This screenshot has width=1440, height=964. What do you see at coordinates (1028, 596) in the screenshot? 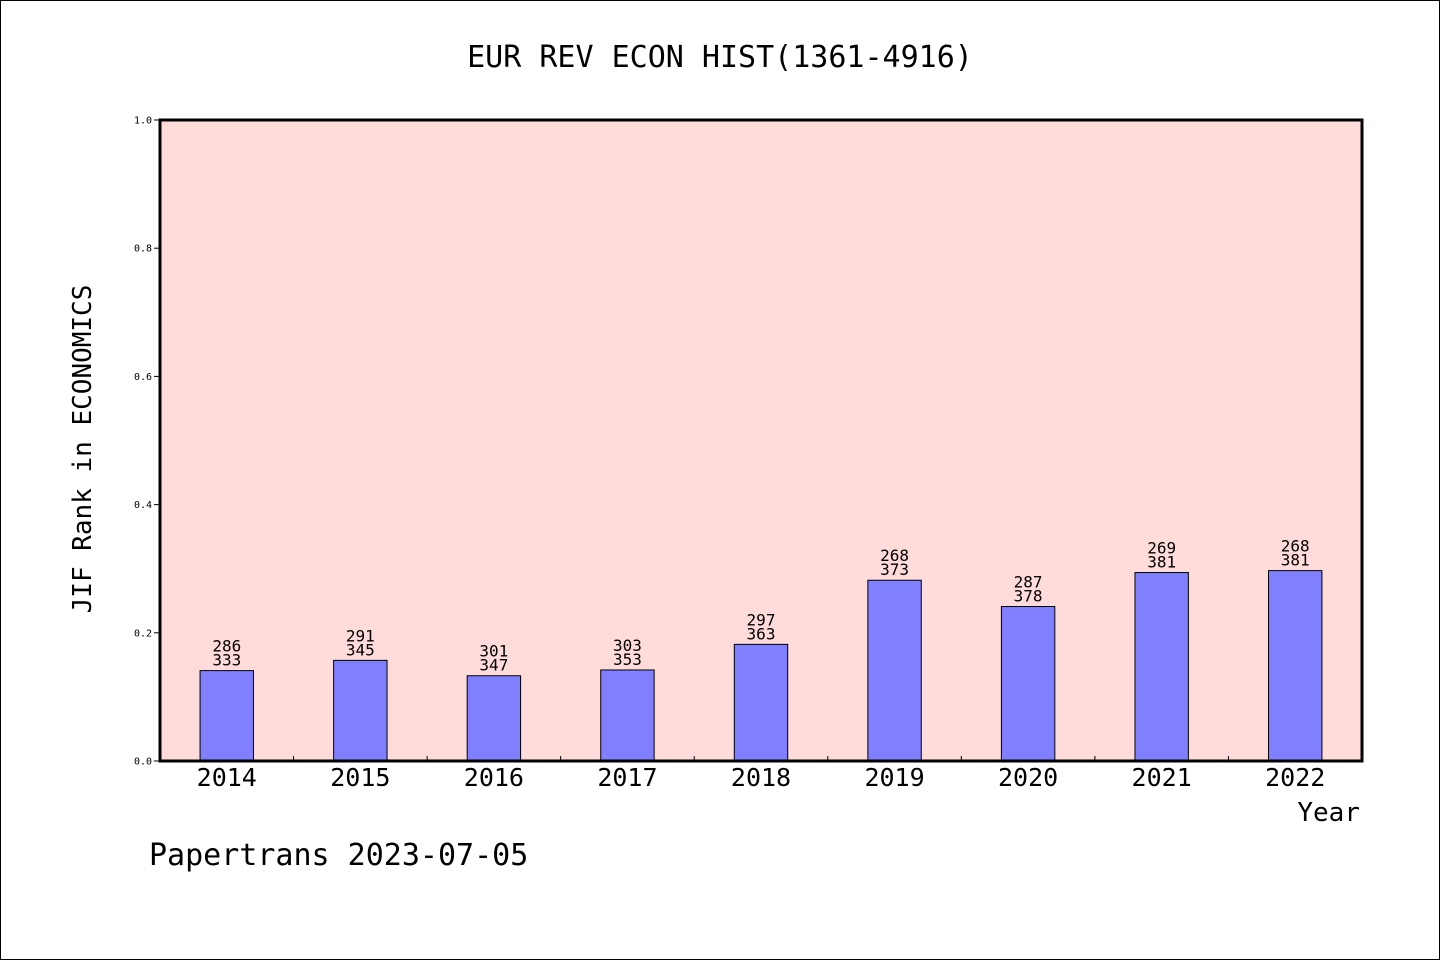
I see `bar-total-label: 378` at bounding box center [1028, 596].